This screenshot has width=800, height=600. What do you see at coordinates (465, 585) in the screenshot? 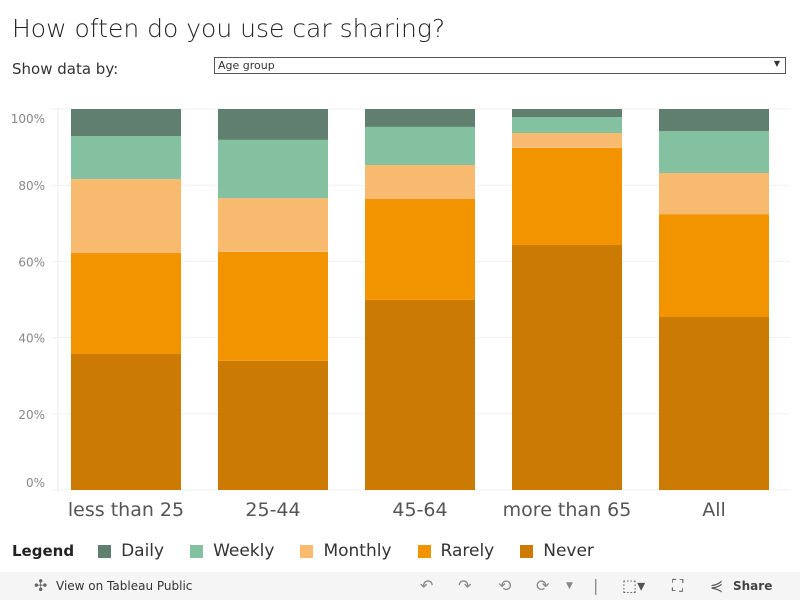
I see `redo-icon: ↷` at bounding box center [465, 585].